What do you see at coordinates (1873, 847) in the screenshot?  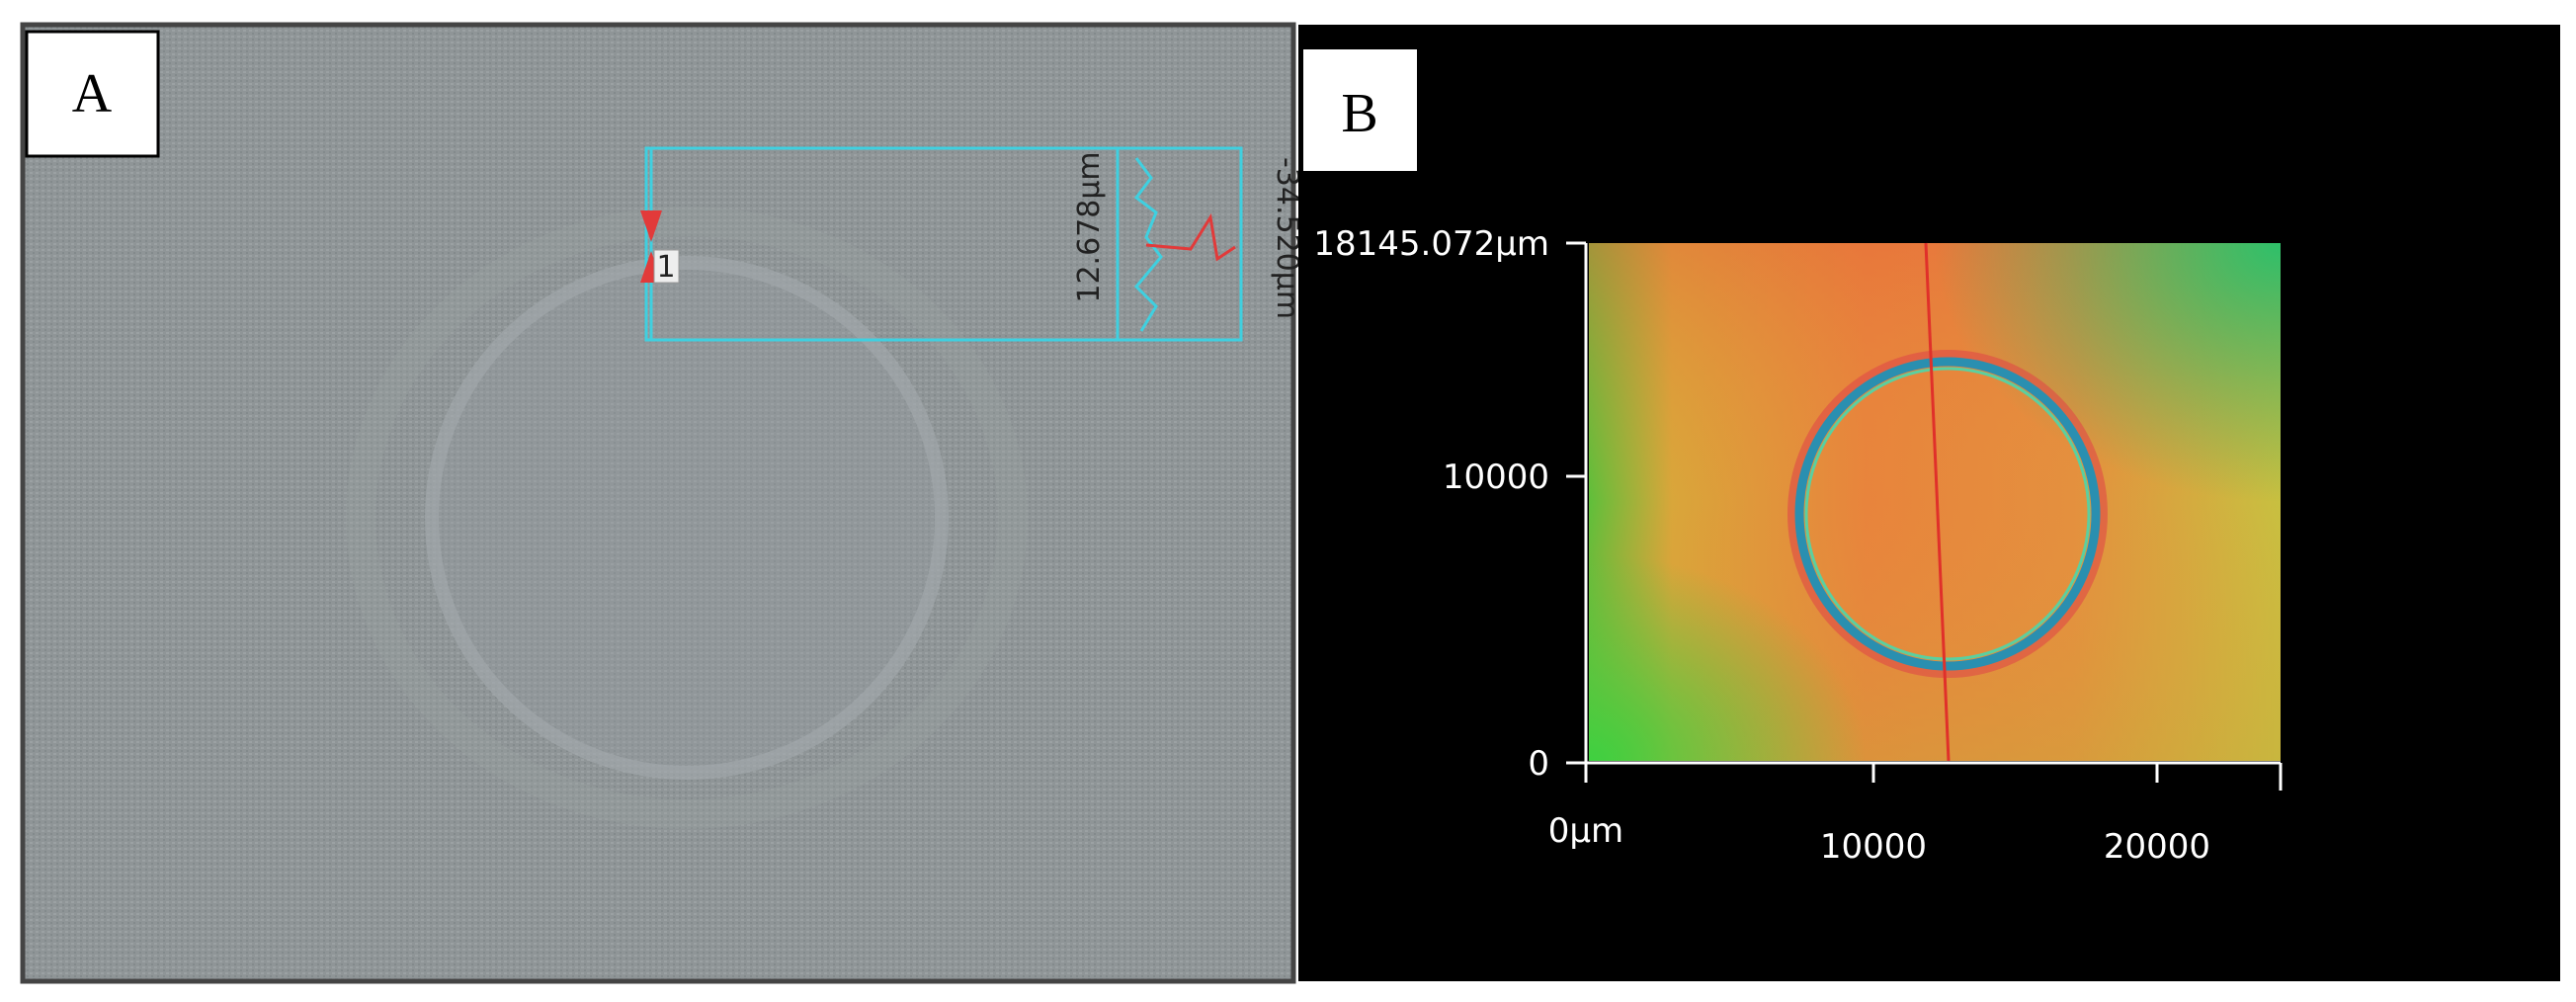 I see `x-label: 10000` at bounding box center [1873, 847].